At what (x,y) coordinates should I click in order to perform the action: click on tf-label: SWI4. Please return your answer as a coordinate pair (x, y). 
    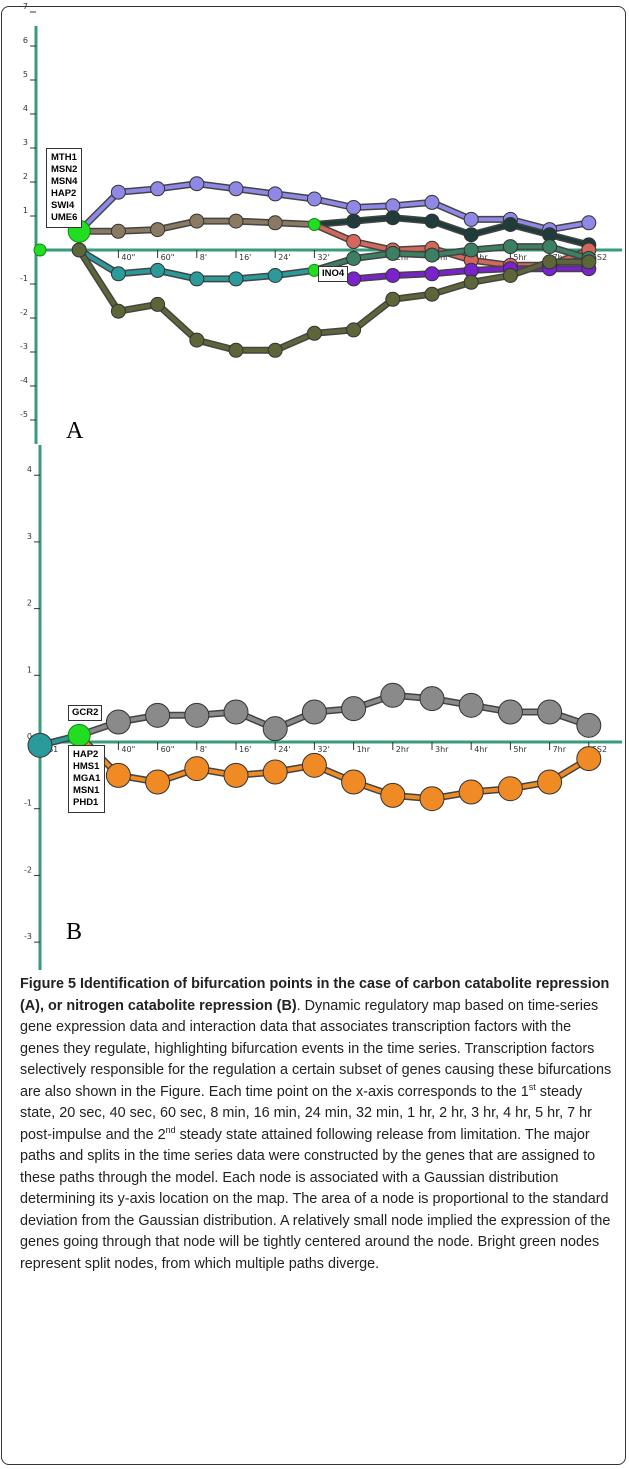
    Looking at the image, I should click on (63, 205).